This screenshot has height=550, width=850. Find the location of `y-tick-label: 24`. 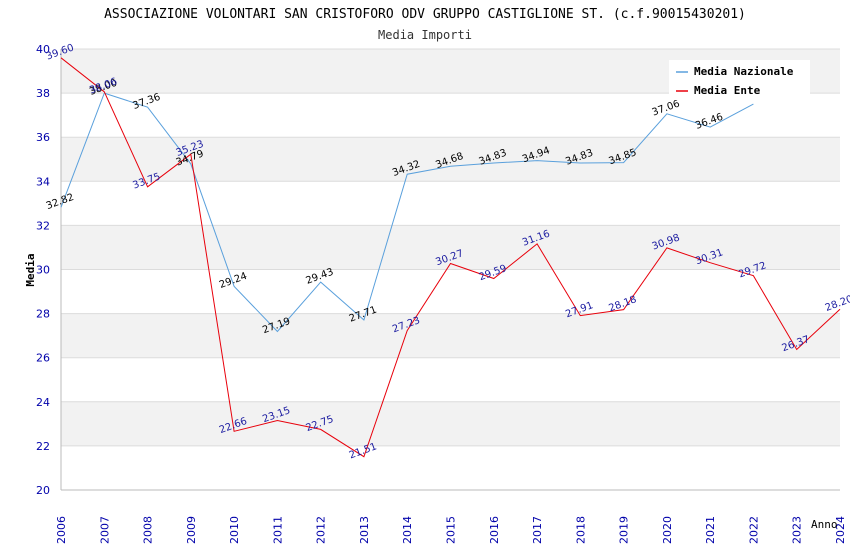

y-tick-label: 24 is located at coordinates (43, 402).